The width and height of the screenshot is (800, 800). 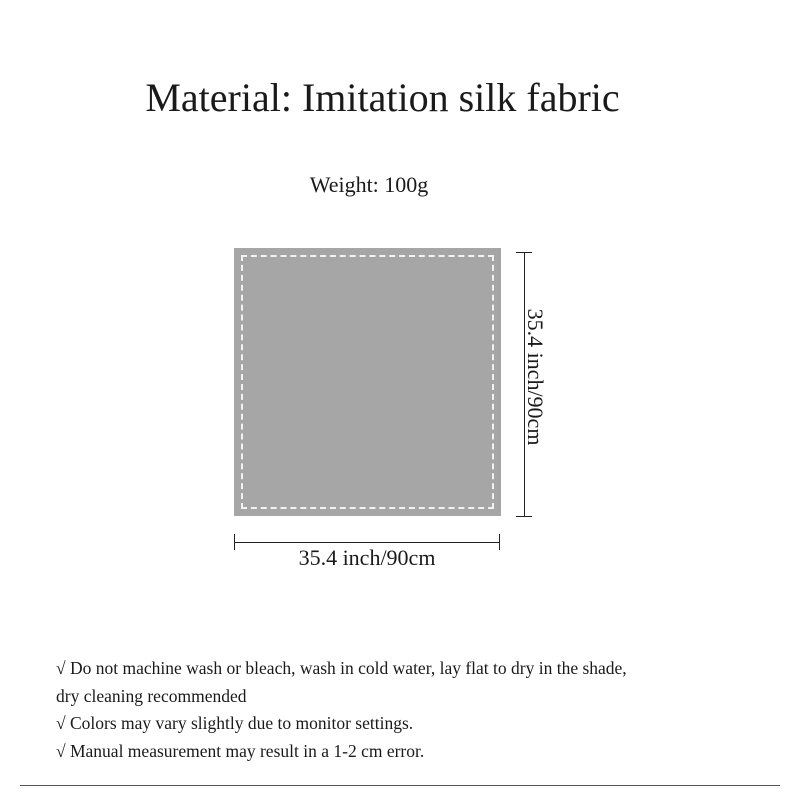 What do you see at coordinates (369, 184) in the screenshot?
I see `weight-label: Weight: 100g` at bounding box center [369, 184].